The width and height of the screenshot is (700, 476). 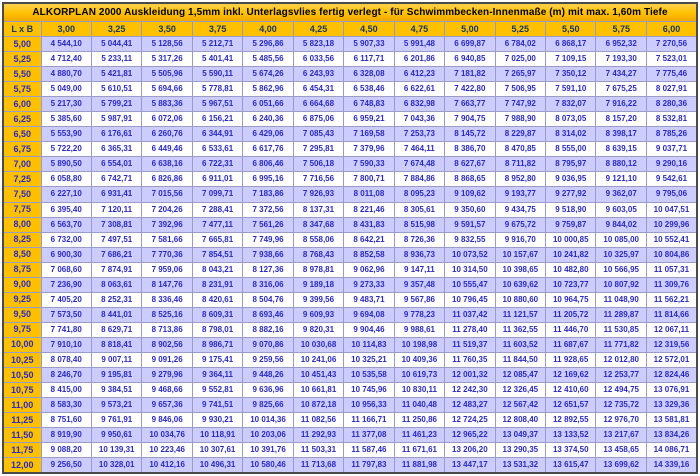 What do you see at coordinates (419, 74) in the screenshot?
I see `price-cell: 6 412,23` at bounding box center [419, 74].